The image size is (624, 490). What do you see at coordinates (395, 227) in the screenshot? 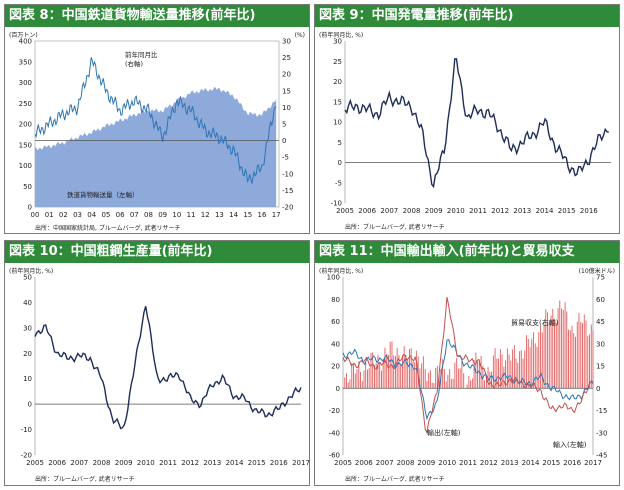
I see `source-note: 出所：ブルームバーグ, 武者リサーチ` at bounding box center [395, 227].